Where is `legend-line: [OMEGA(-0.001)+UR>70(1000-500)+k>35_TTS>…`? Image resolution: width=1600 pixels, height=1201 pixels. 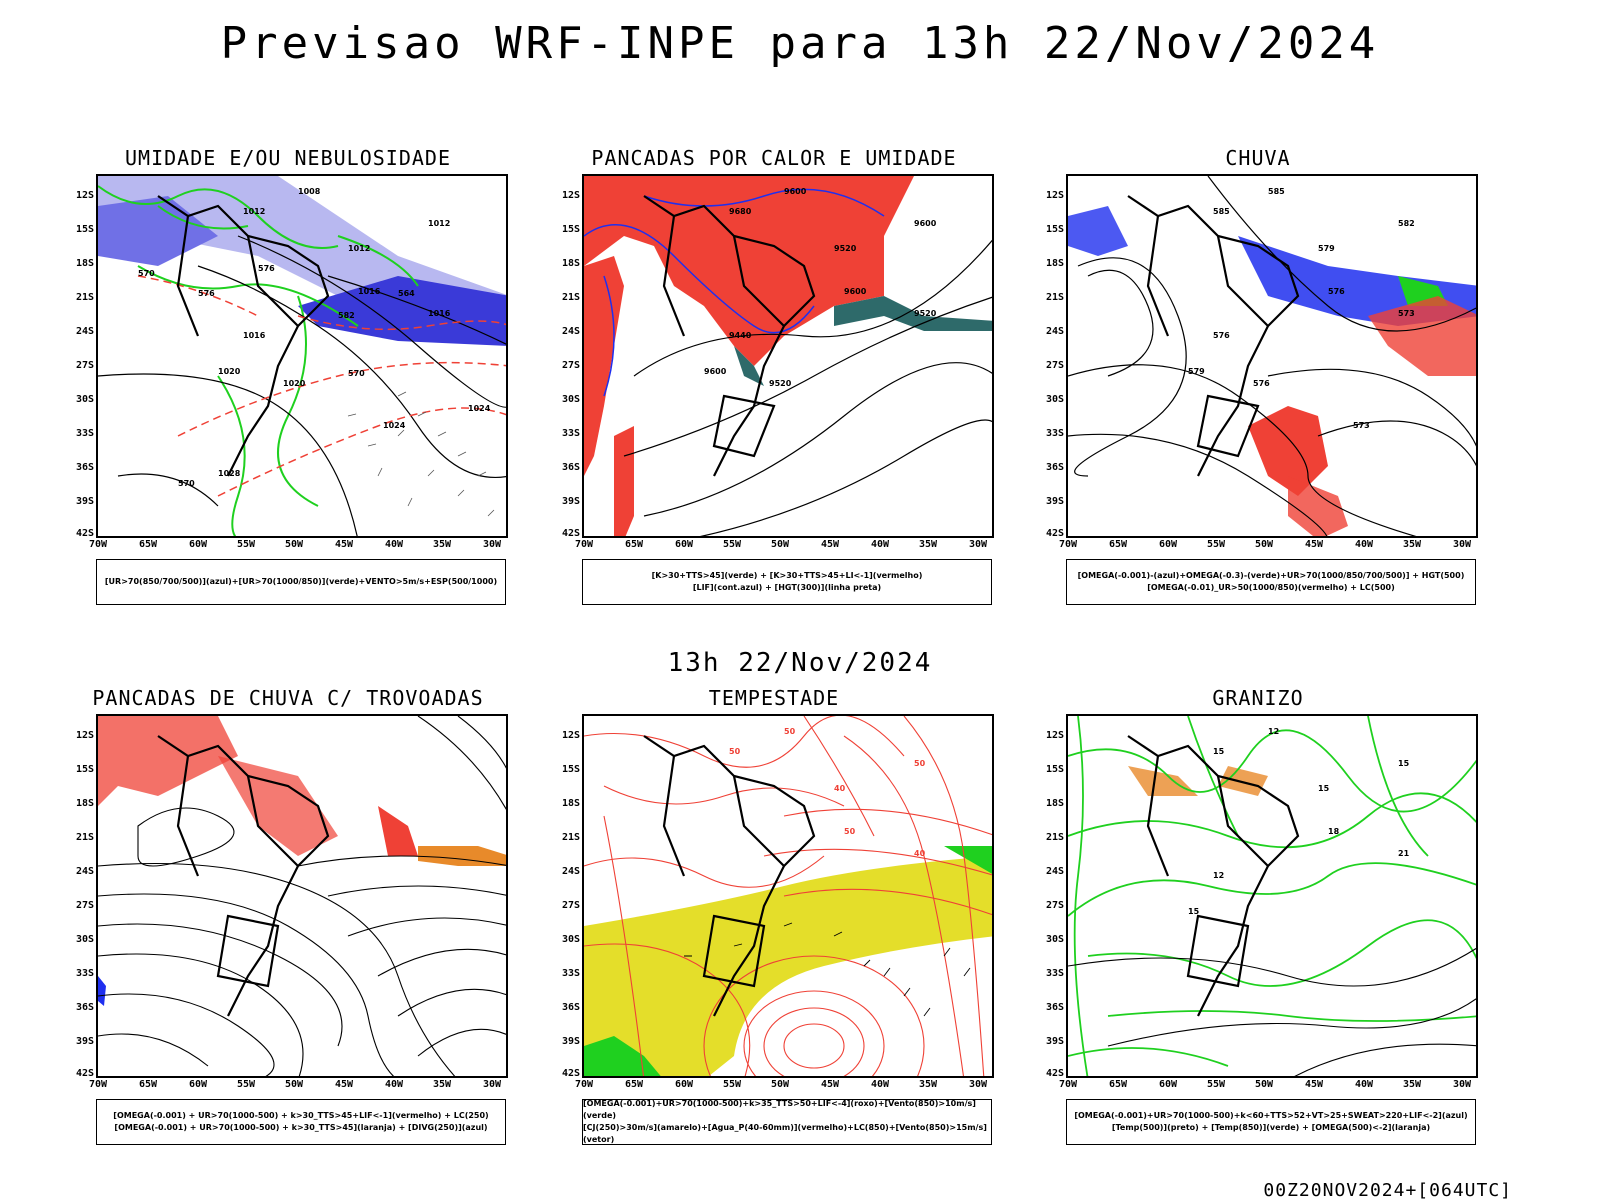
legend-line: [OMEGA(-0.001)+UR>70(1000-500)+k>35_TTS>… is located at coordinates (779, 1109).